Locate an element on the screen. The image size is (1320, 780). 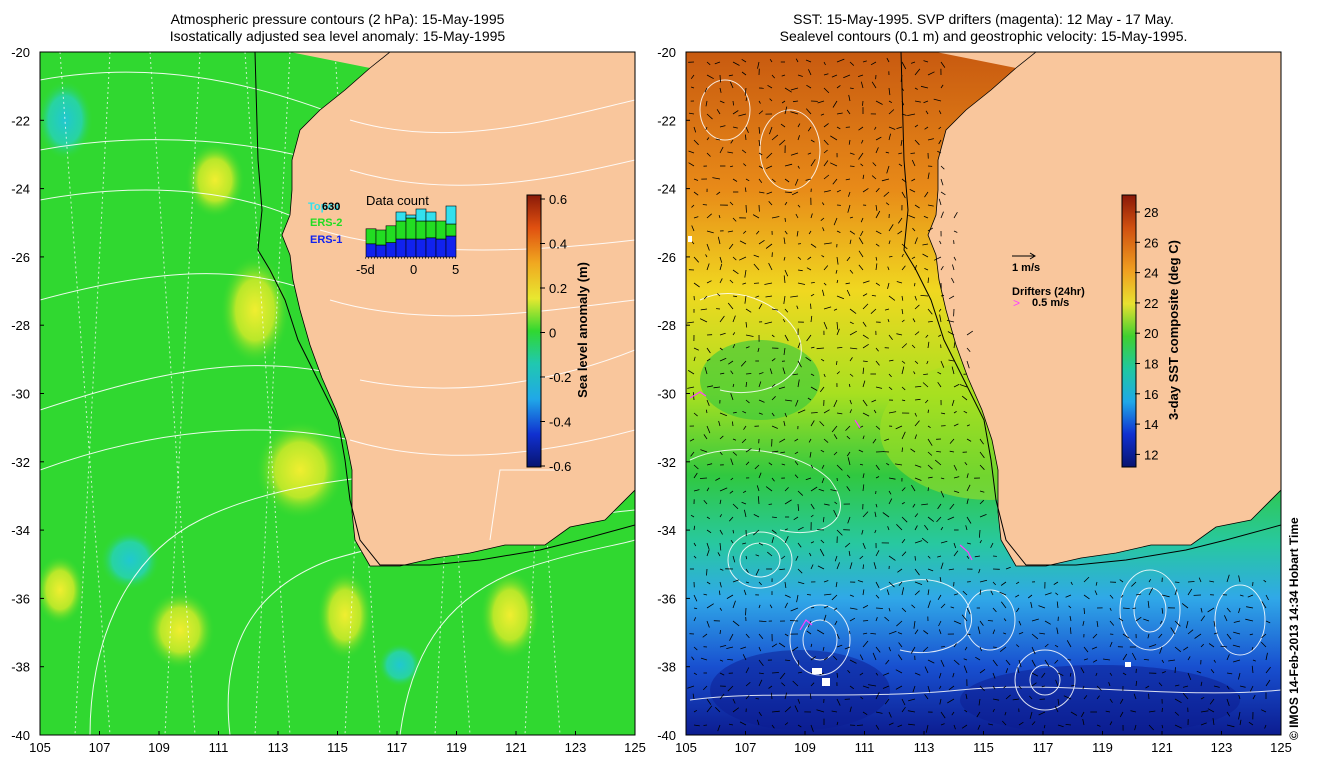
sla-high-feature is located at coordinates (215, 180).